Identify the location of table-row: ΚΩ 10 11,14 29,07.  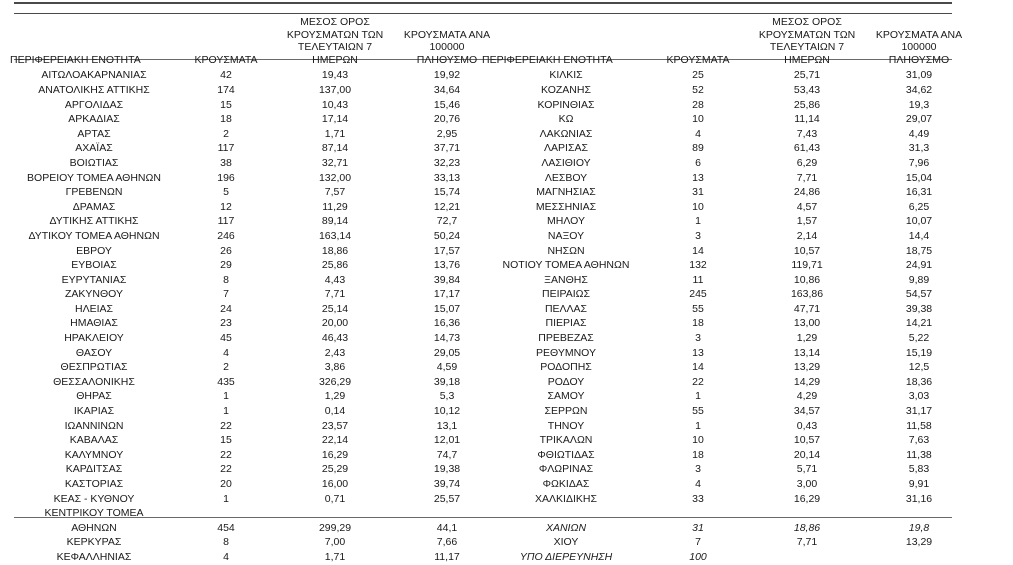
(724, 119).